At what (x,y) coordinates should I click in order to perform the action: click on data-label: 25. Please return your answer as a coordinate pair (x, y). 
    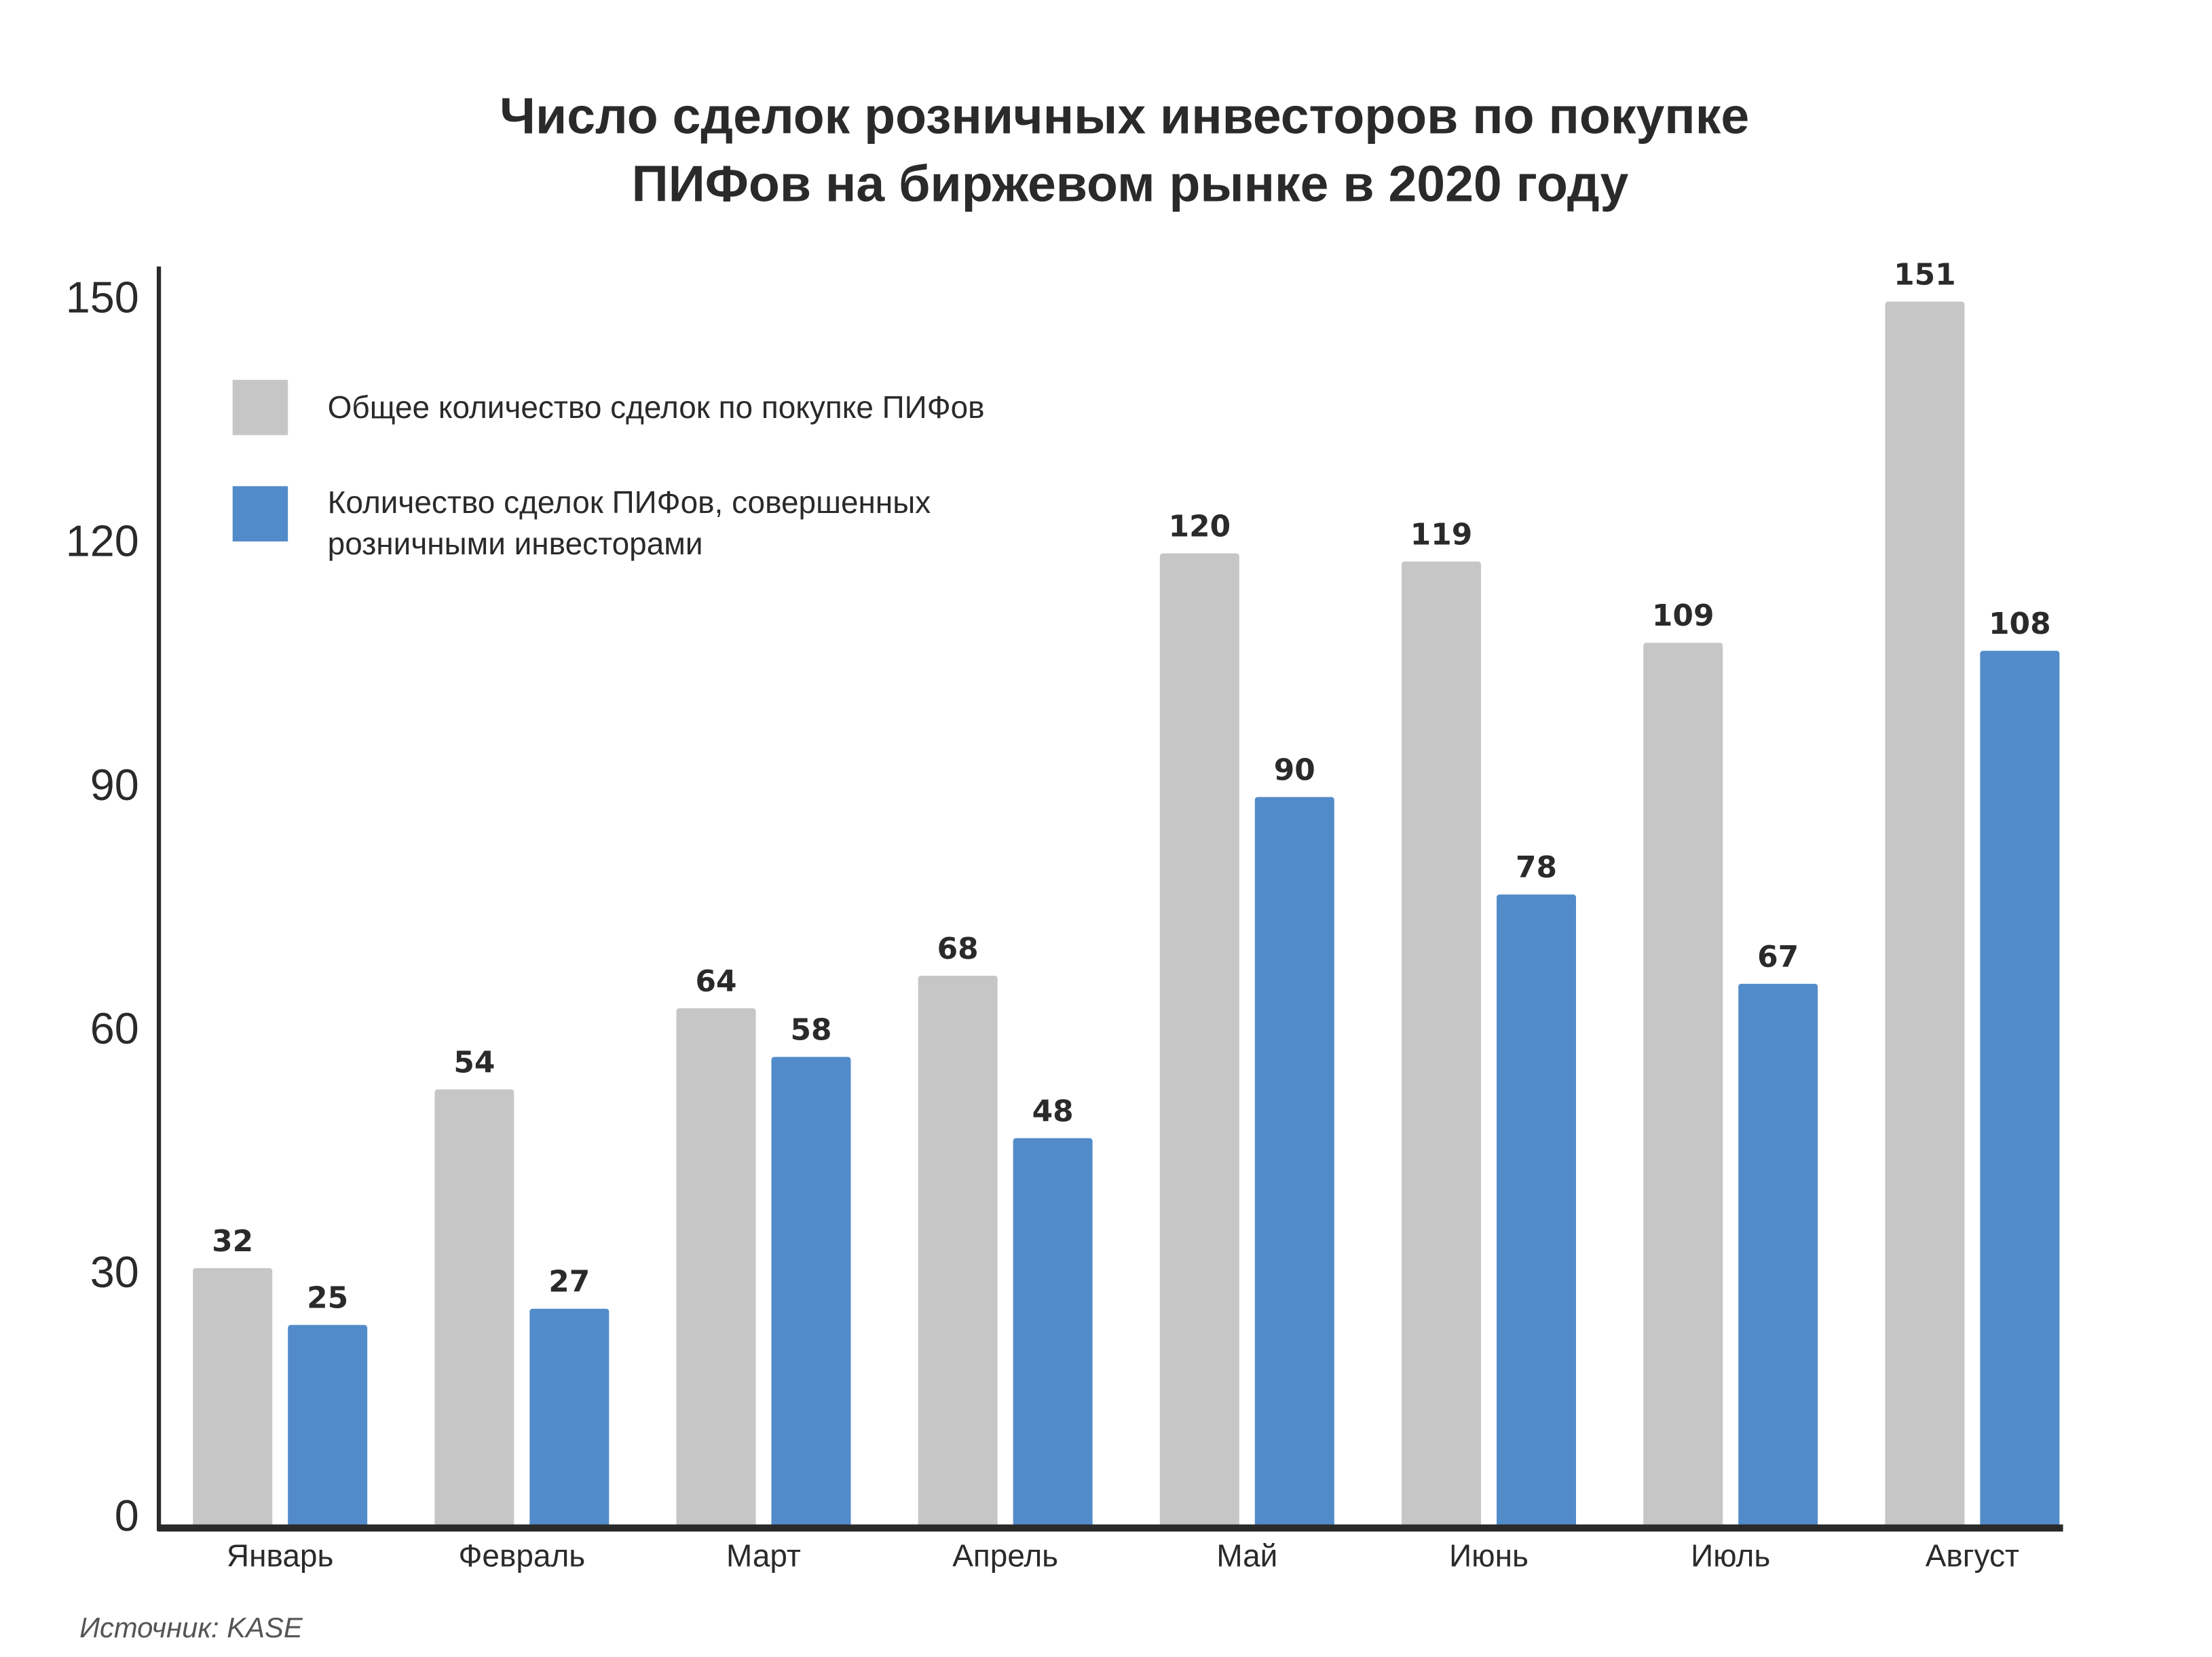
    Looking at the image, I should click on (327, 1299).